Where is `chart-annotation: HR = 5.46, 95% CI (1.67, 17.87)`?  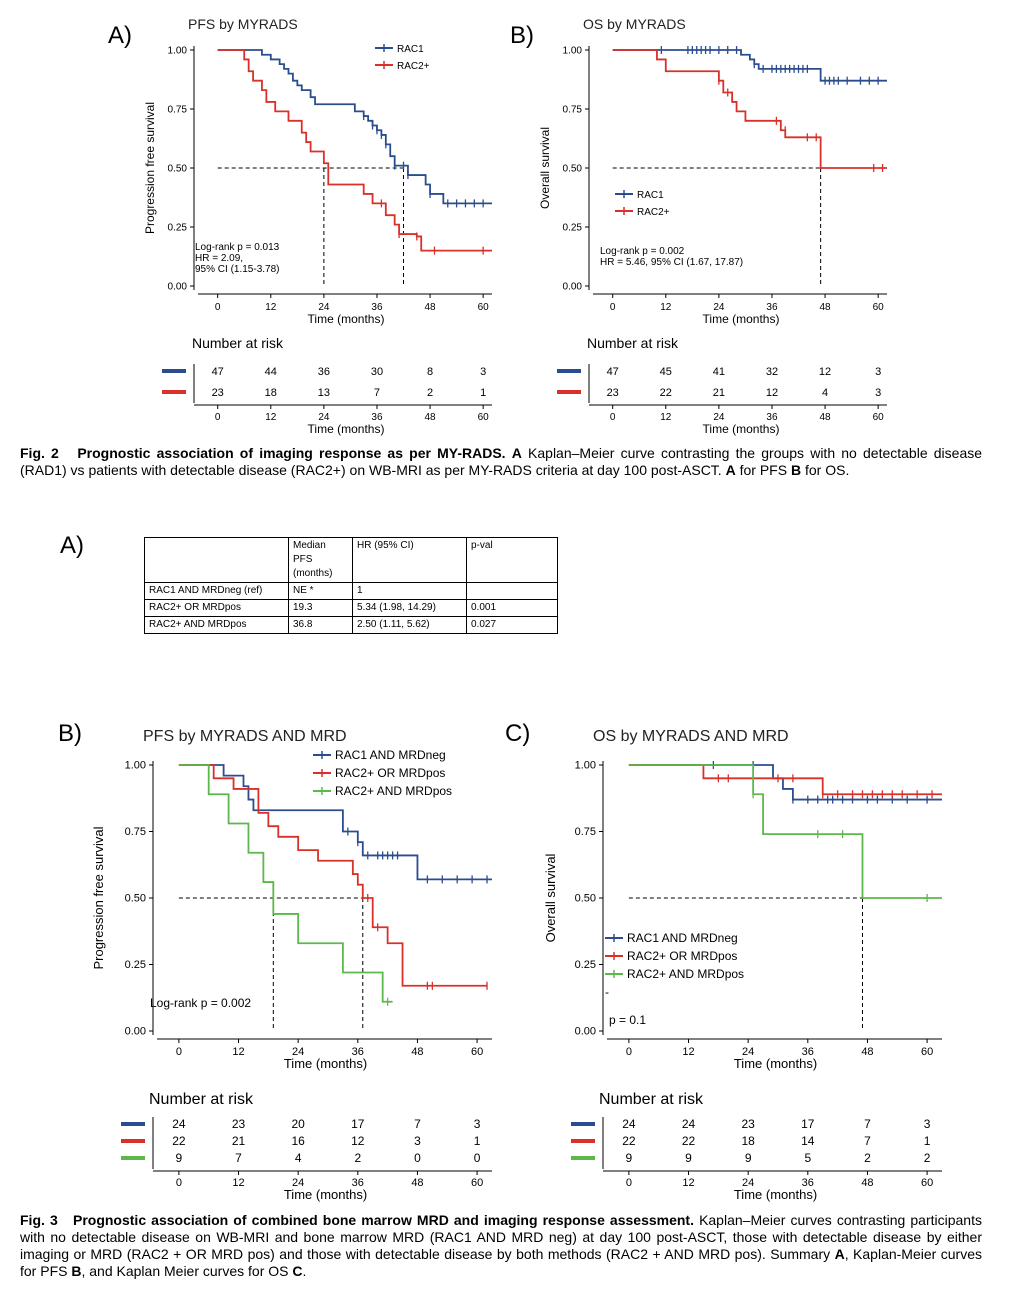 chart-annotation: HR = 5.46, 95% CI (1.67, 17.87) is located at coordinates (671, 262).